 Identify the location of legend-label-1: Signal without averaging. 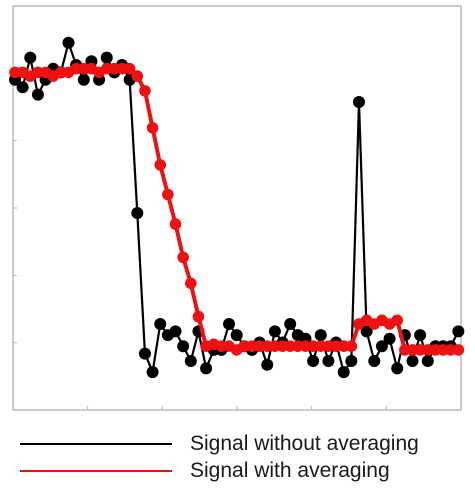
(304, 443).